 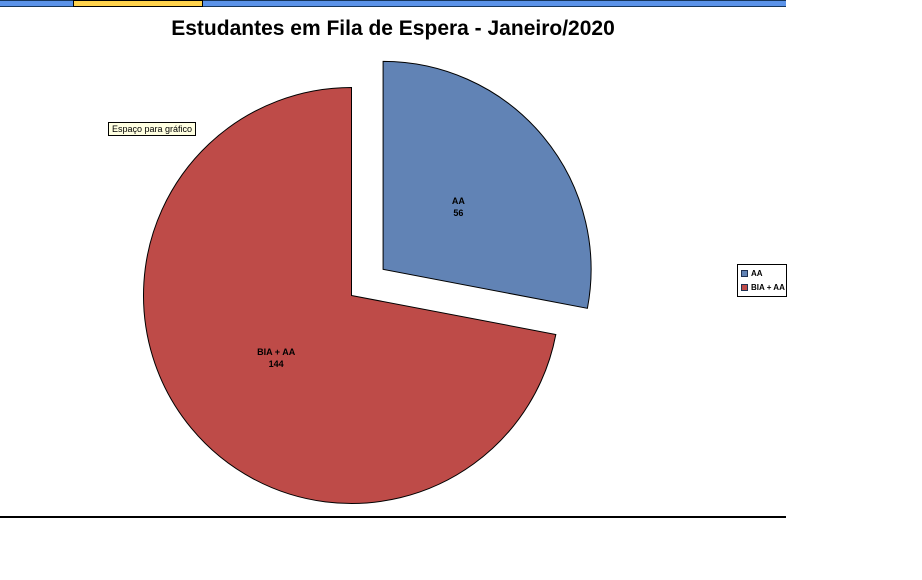 I want to click on legend-label-bia-aa: BIA + AA, so click(x=768, y=287).